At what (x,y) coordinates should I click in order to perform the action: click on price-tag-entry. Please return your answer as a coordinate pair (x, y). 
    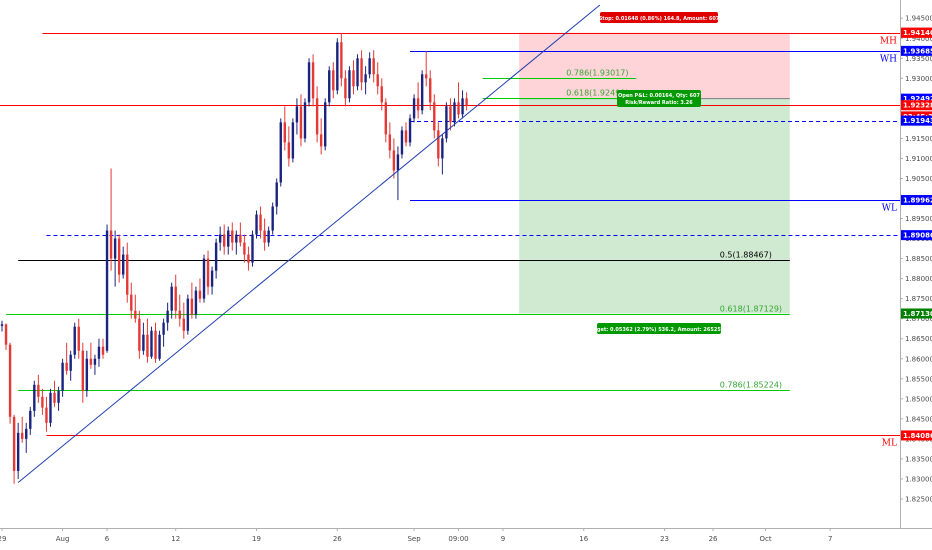
    Looking at the image, I should click on (916, 98).